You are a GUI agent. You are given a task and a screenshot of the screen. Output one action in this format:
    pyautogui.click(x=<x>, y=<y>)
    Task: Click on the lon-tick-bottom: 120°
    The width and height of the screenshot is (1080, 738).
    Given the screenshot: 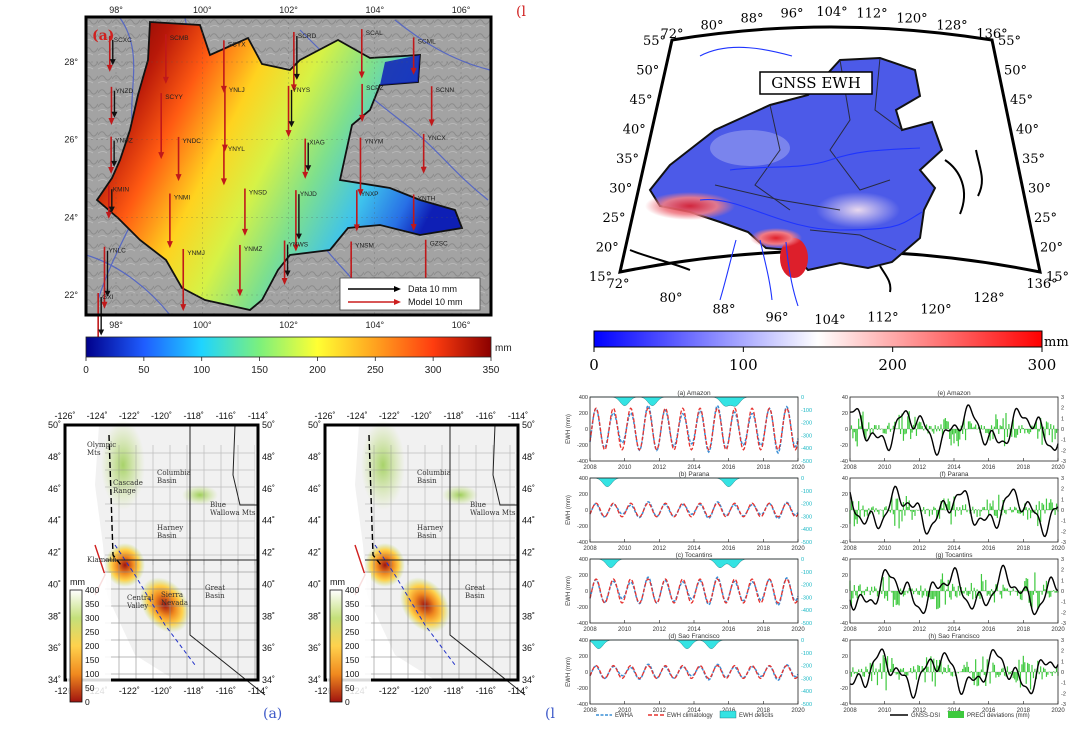 What is the action you would take?
    pyautogui.click(x=935, y=309)
    